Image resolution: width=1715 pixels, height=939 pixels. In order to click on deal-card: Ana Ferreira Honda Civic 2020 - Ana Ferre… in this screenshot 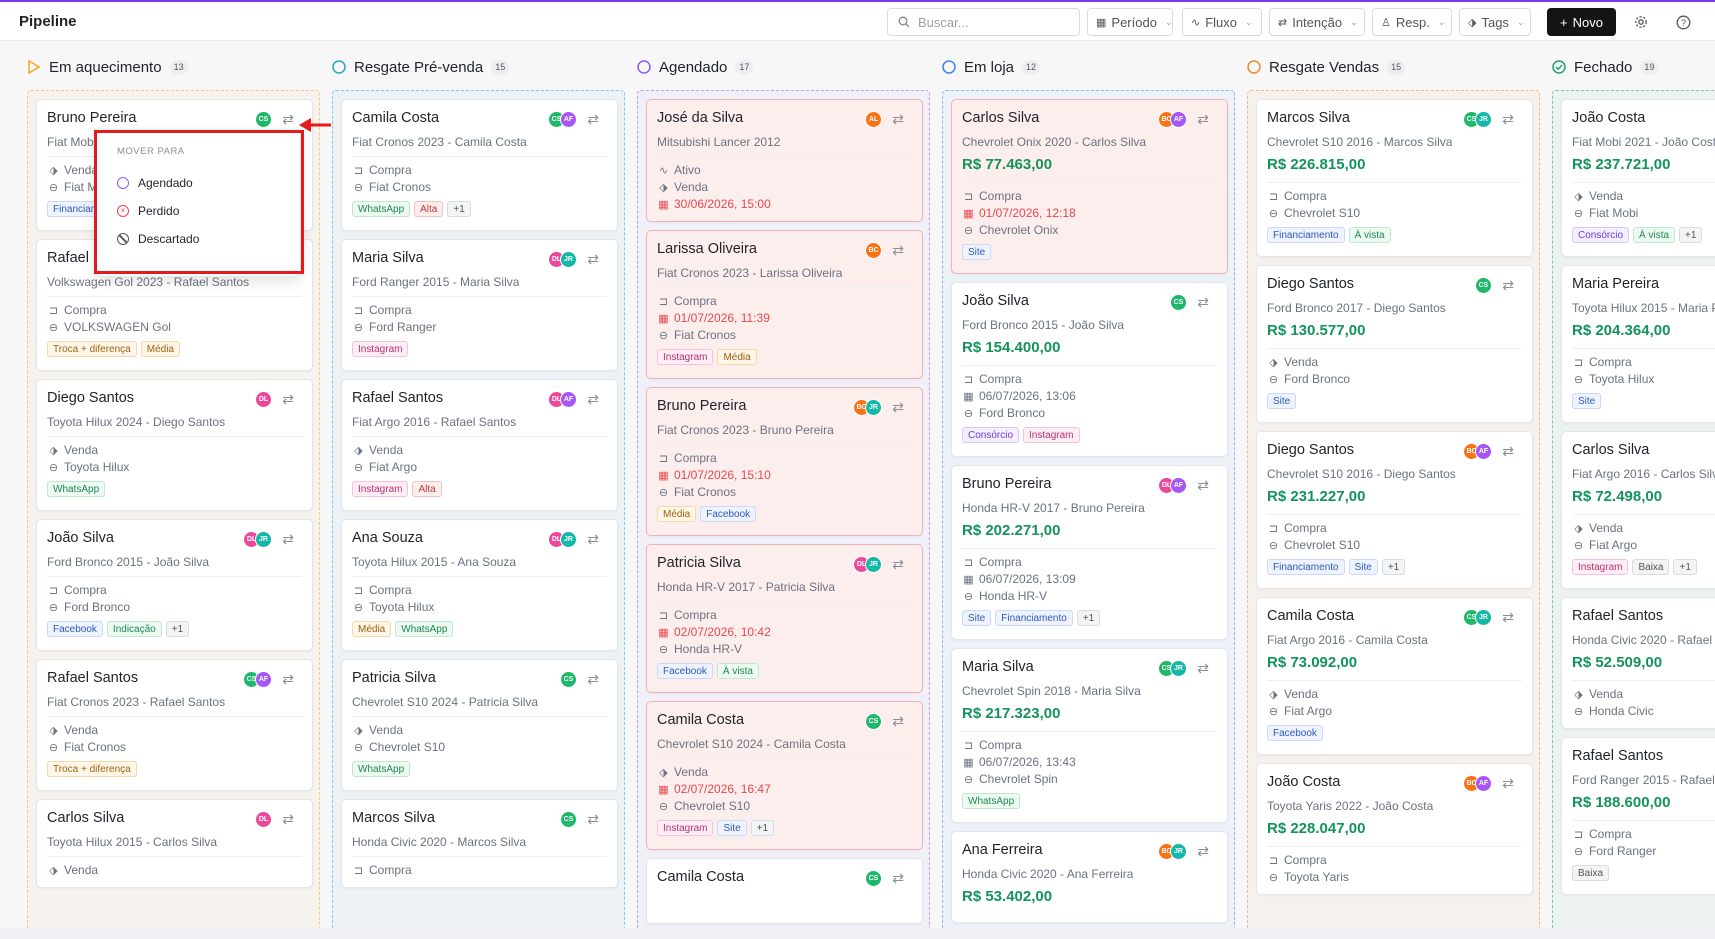, I will do `click(1089, 877)`.